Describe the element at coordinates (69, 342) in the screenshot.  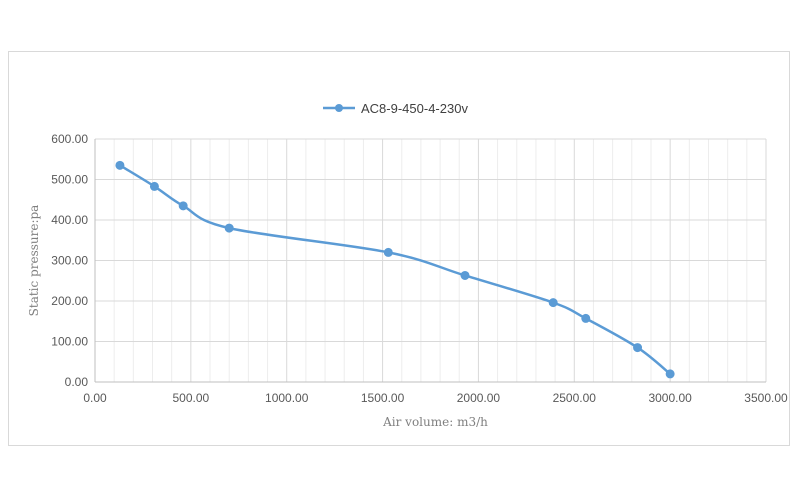
I see `y-tick-label: 100.00` at that location.